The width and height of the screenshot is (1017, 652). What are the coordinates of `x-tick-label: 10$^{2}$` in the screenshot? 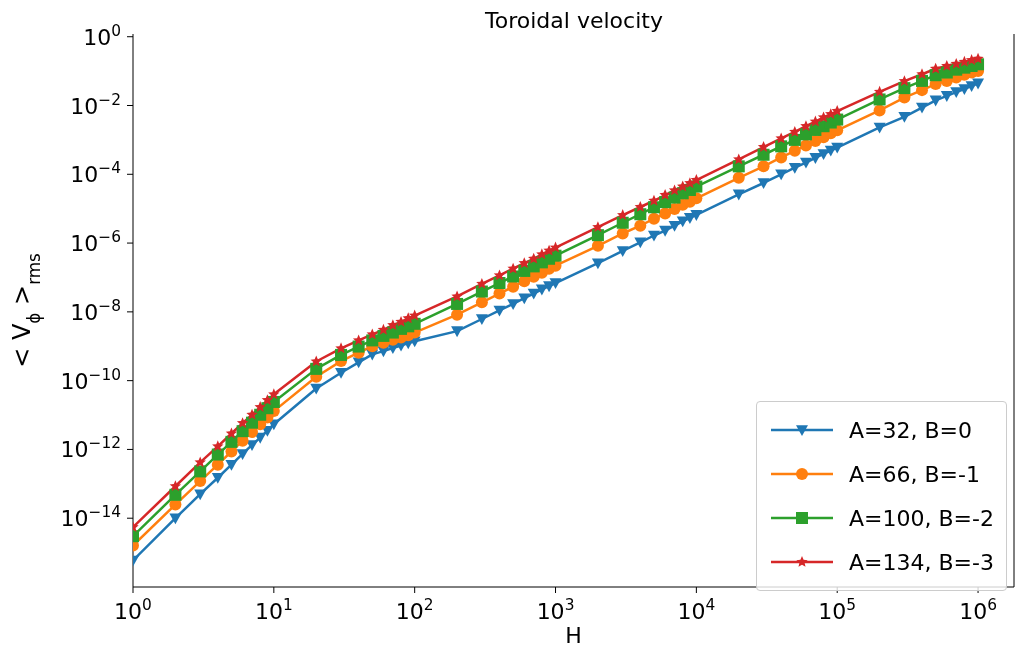 It's located at (414, 610).